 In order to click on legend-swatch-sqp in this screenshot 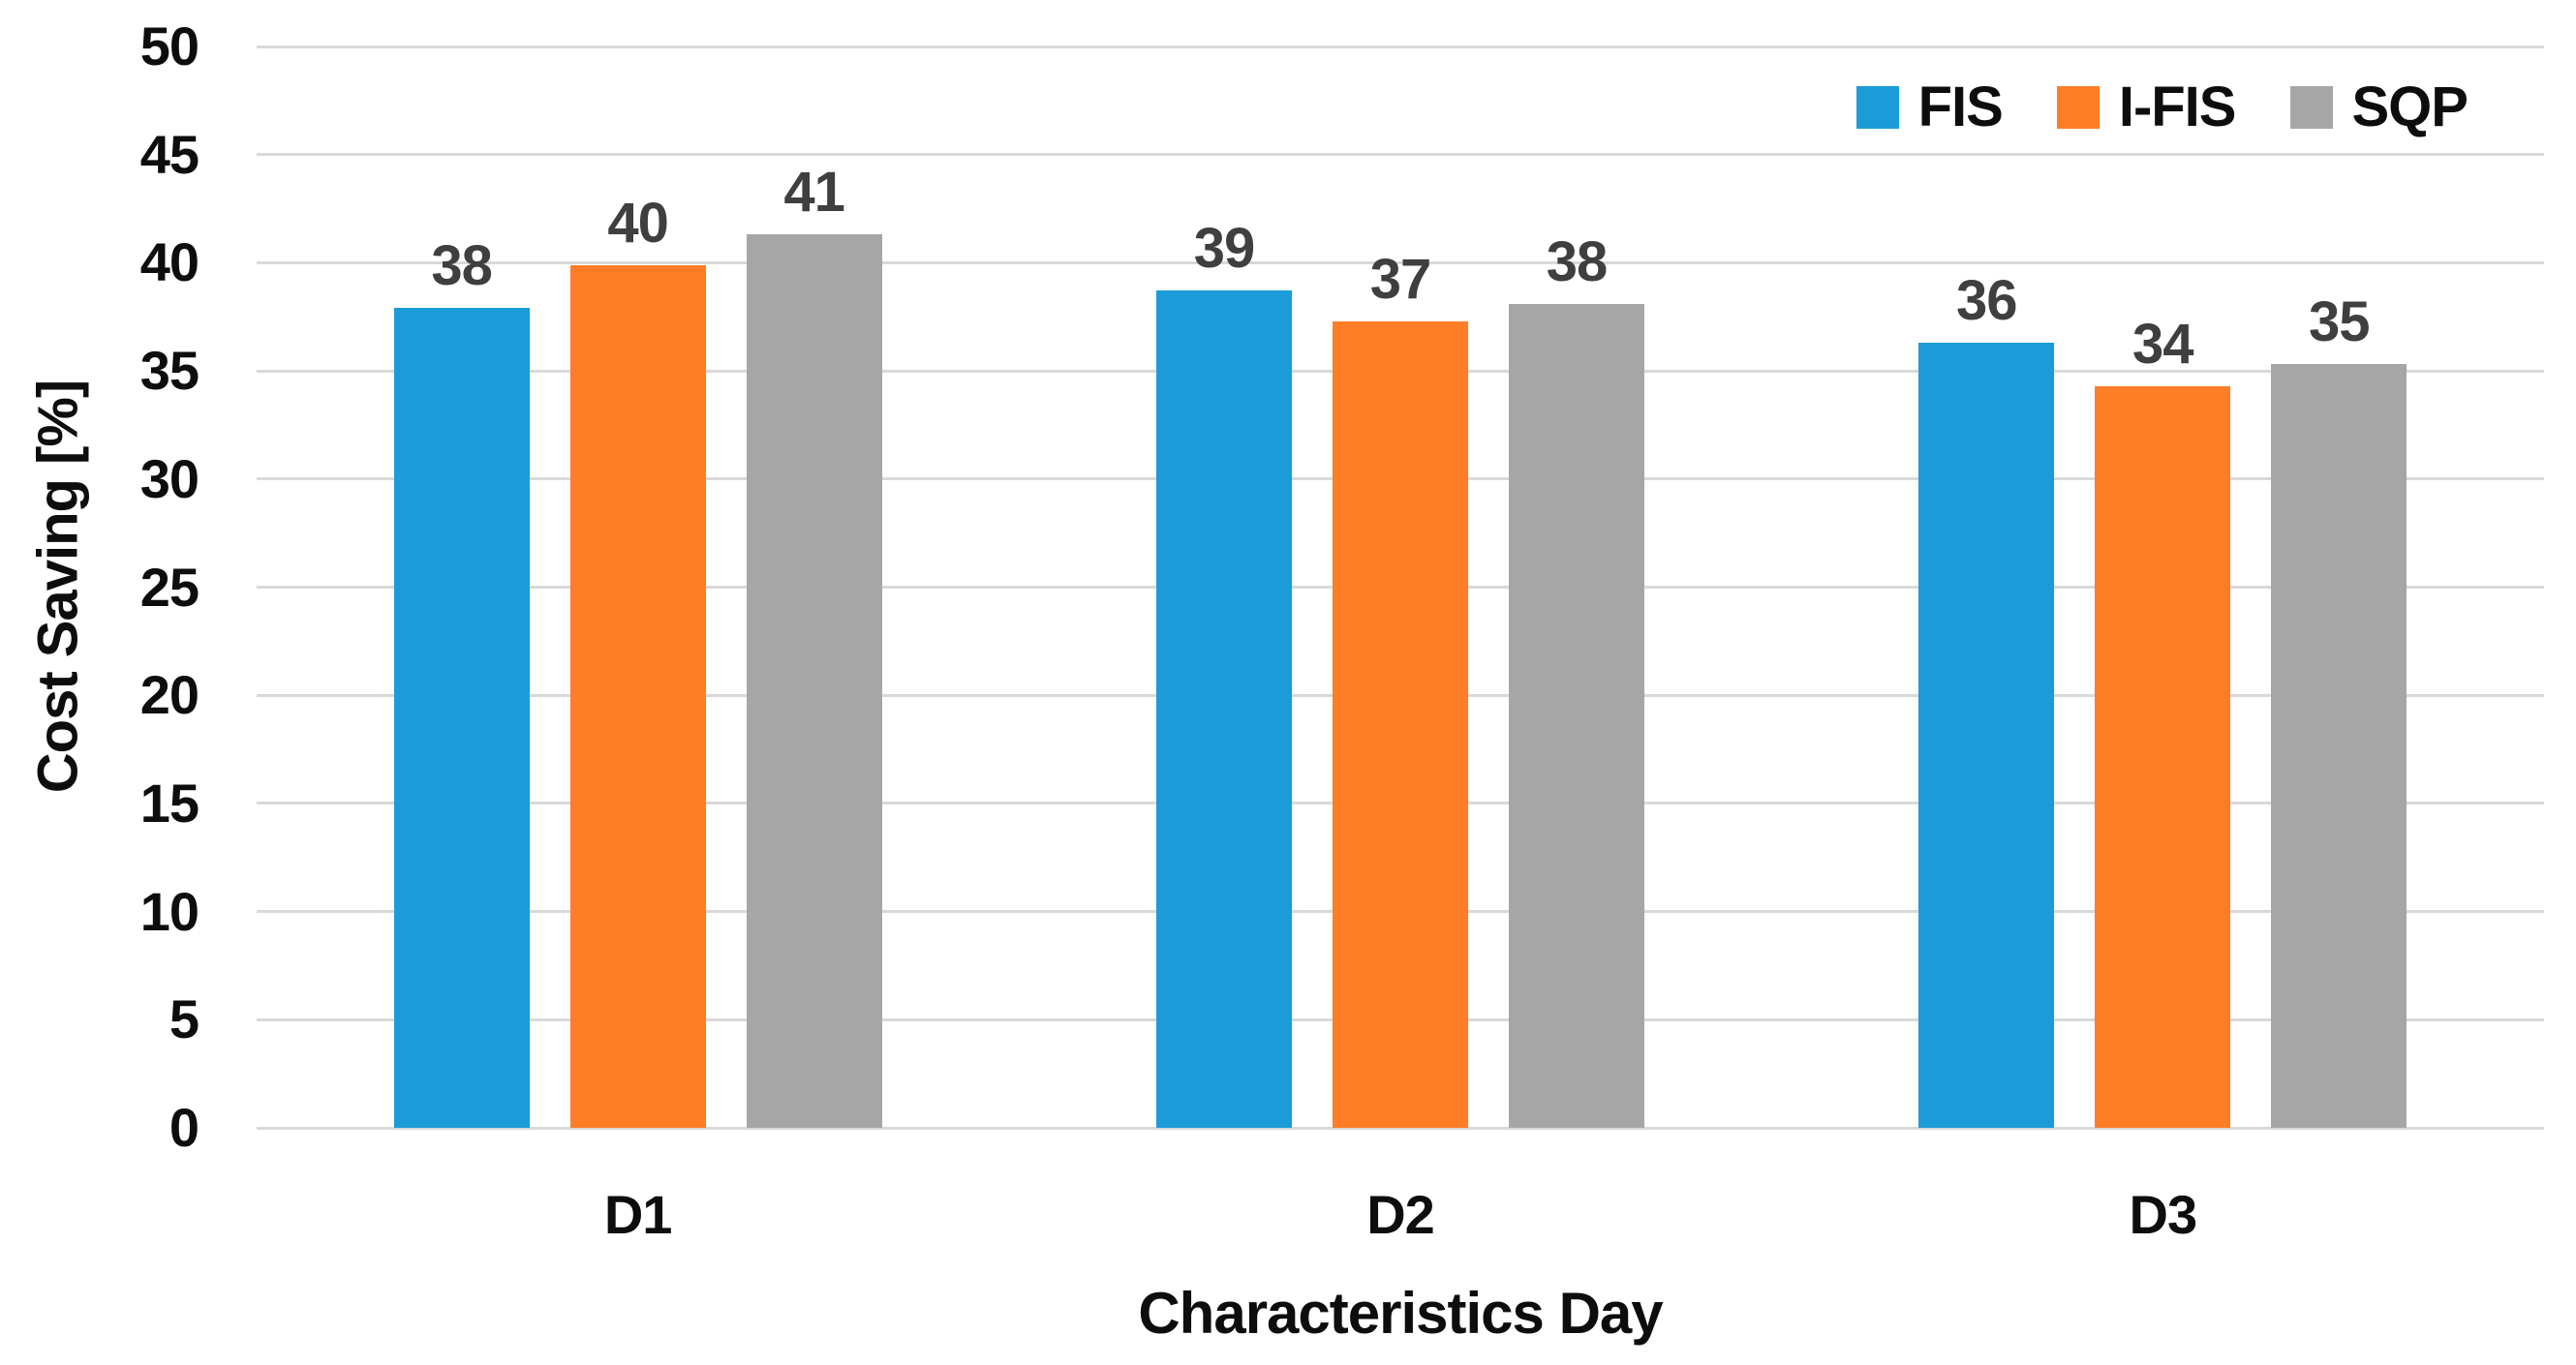, I will do `click(2311, 108)`.